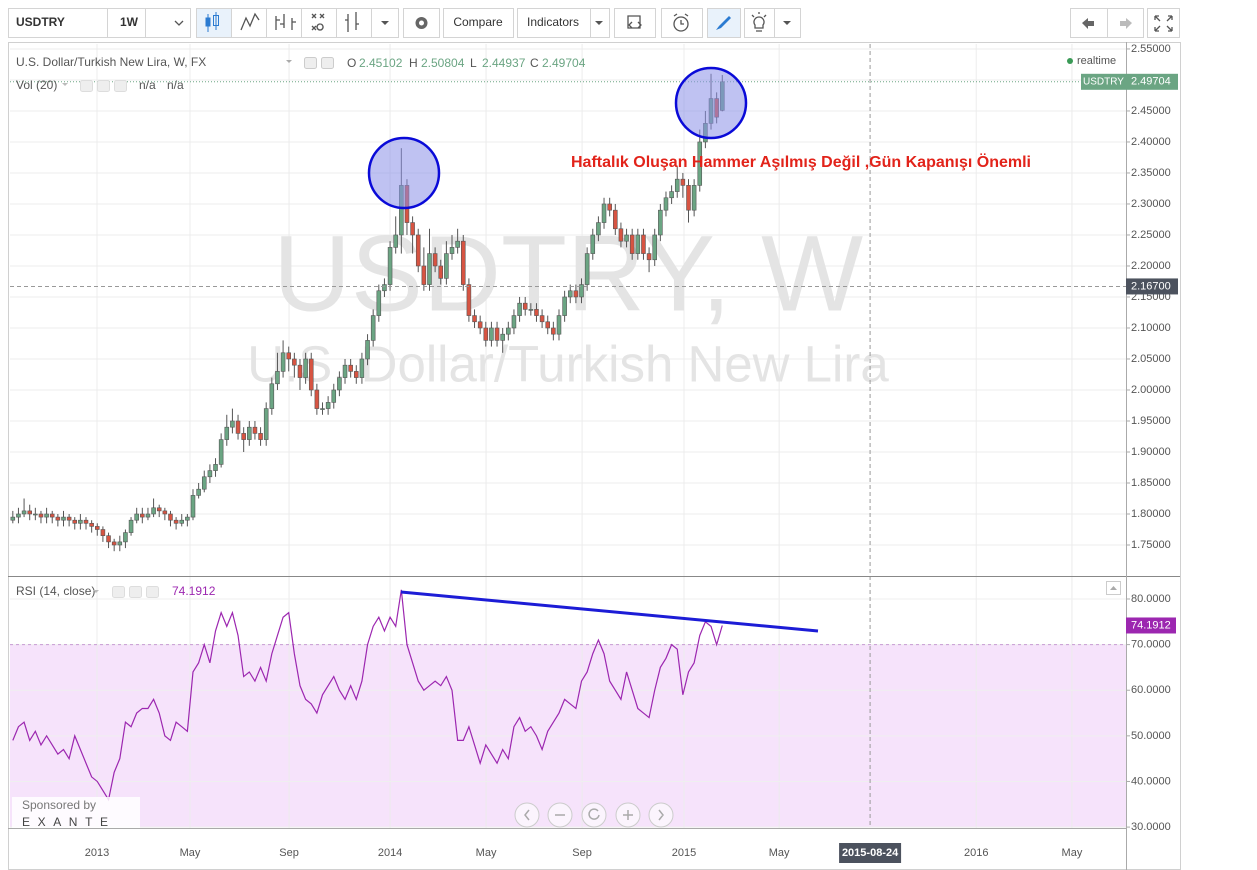 The height and width of the screenshot is (870, 1257). I want to click on undo-icon, so click(1088, 23).